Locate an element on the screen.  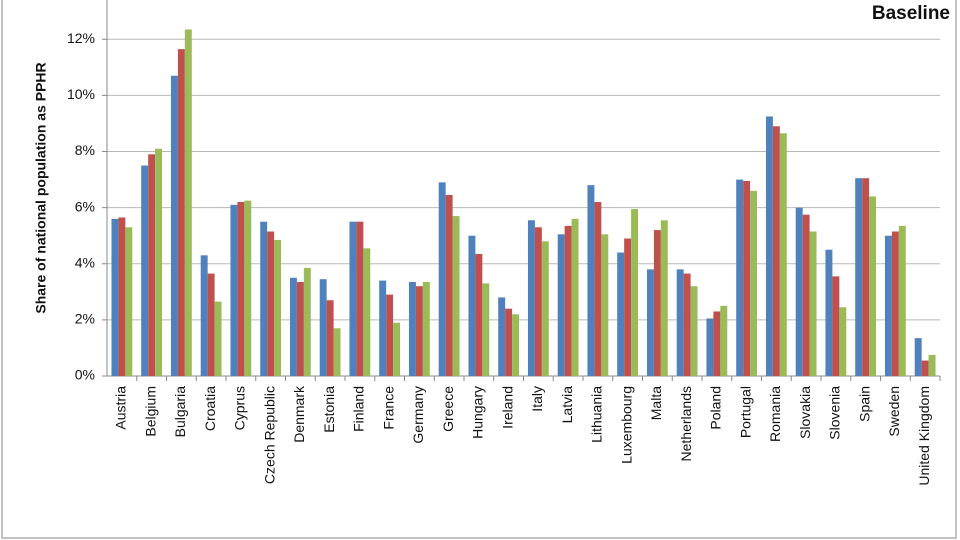
x-tick-label: Ireland is located at coordinates (507, 407).